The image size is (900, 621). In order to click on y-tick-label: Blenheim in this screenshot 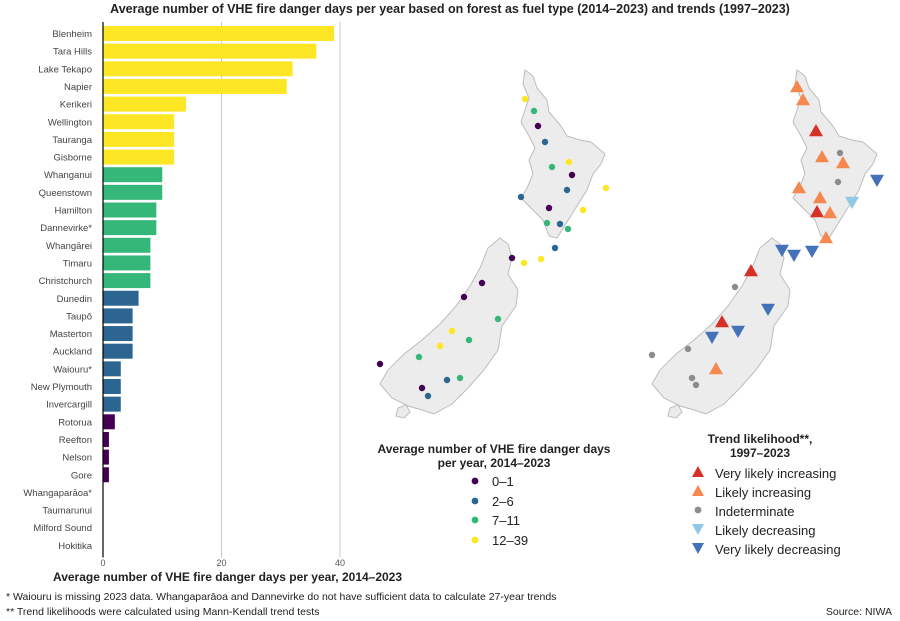, I will do `click(72, 34)`.